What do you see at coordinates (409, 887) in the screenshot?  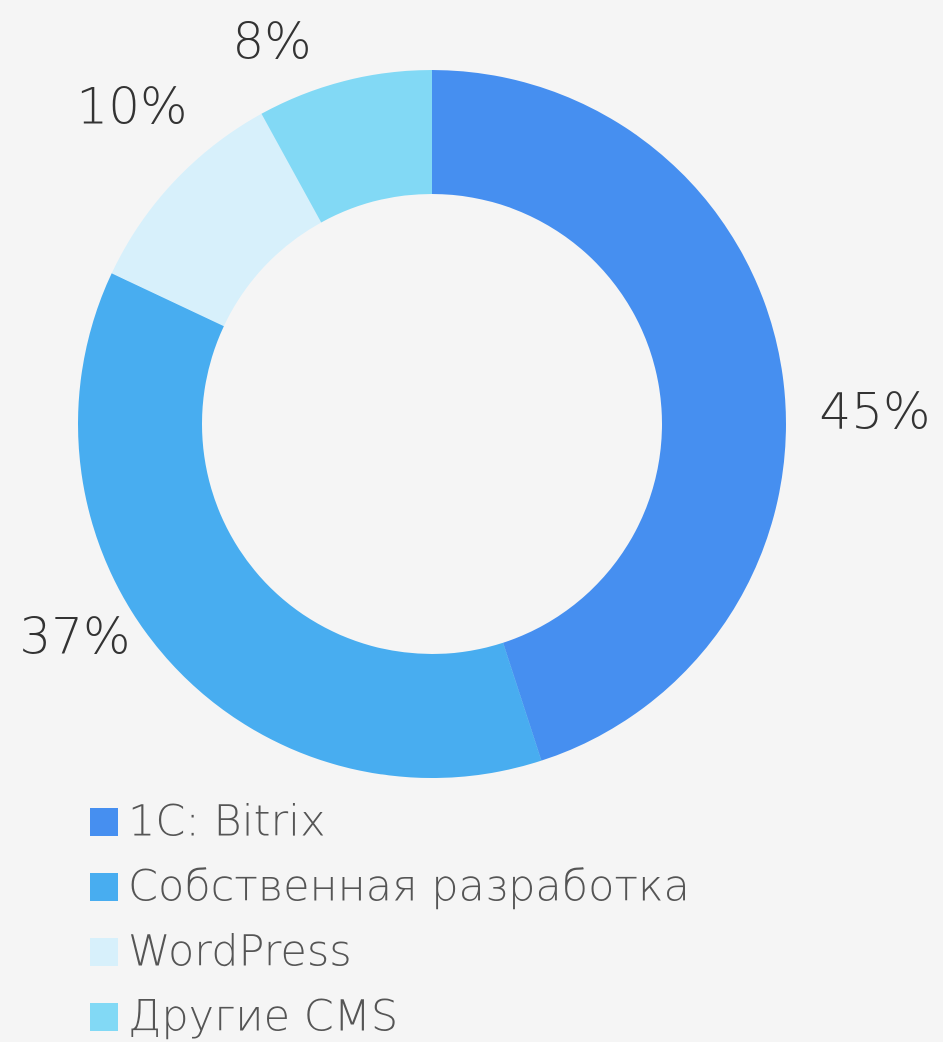 I see `legend-label: Собственная разработка` at bounding box center [409, 887].